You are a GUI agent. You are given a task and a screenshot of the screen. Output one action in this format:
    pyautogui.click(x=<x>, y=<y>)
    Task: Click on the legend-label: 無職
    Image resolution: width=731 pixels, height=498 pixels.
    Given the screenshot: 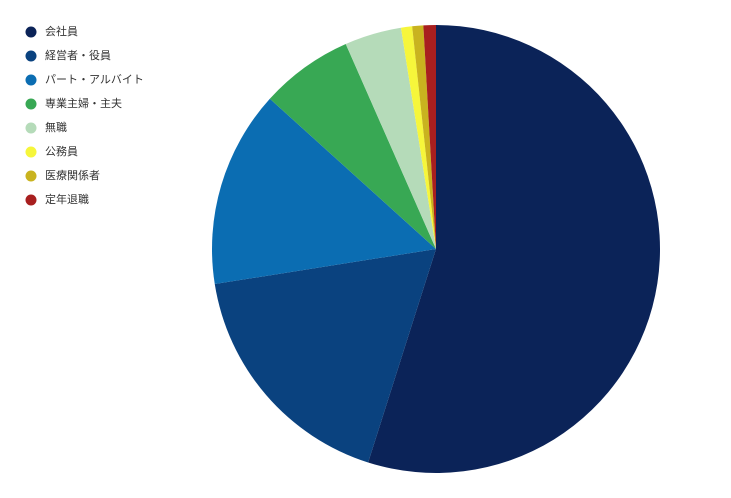 What is the action you would take?
    pyautogui.click(x=56, y=127)
    